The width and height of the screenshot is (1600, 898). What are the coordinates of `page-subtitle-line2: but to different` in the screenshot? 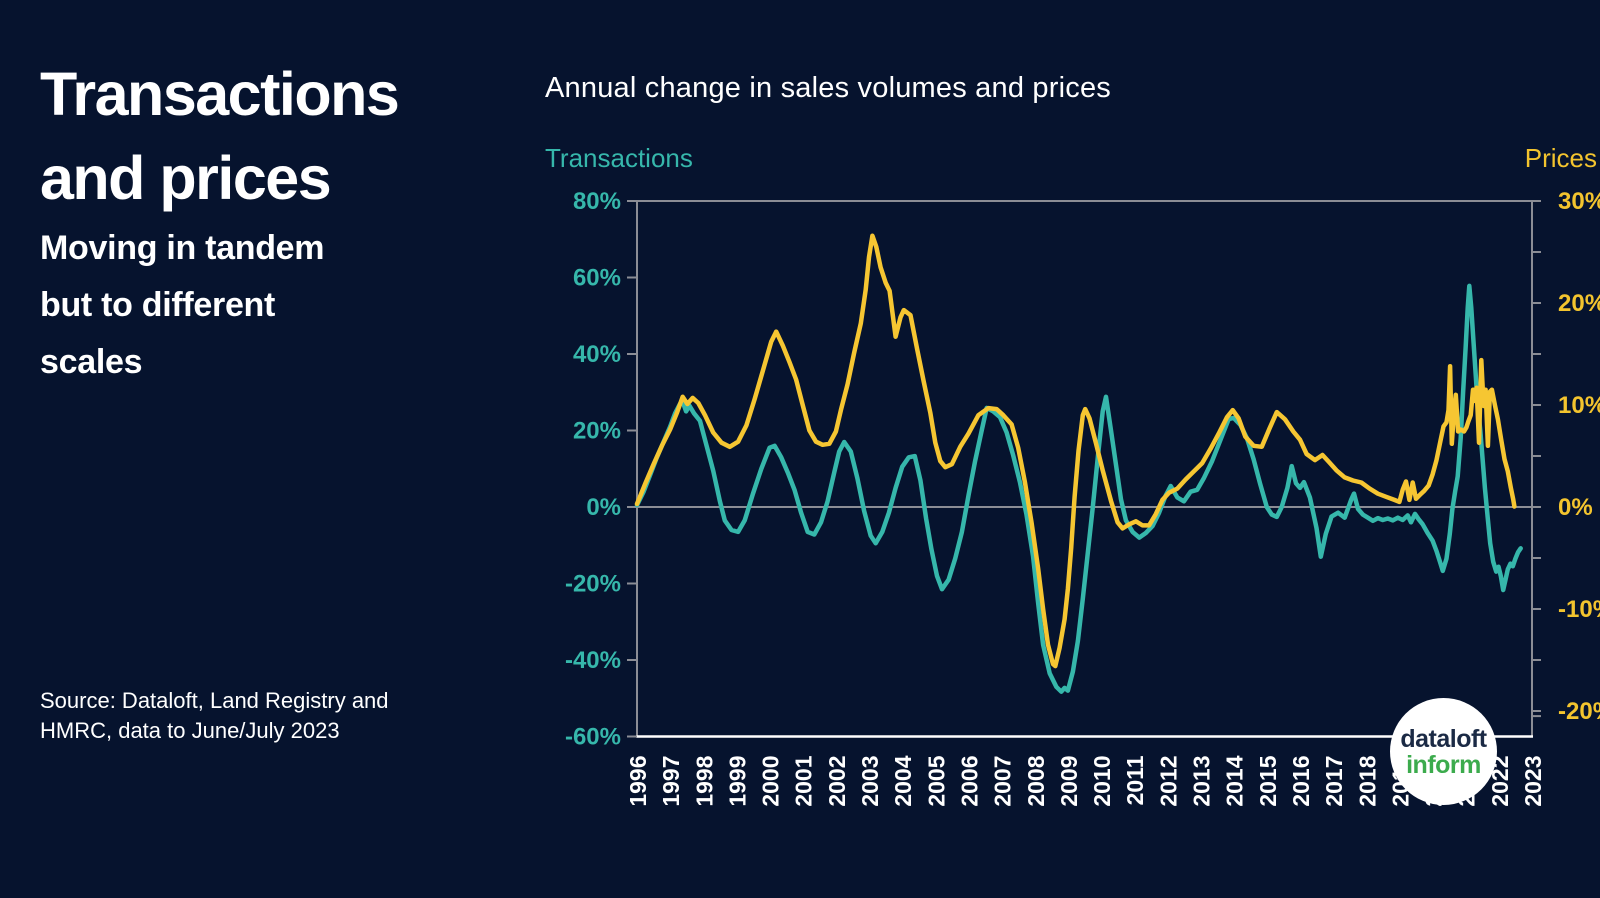 It's located at (158, 305).